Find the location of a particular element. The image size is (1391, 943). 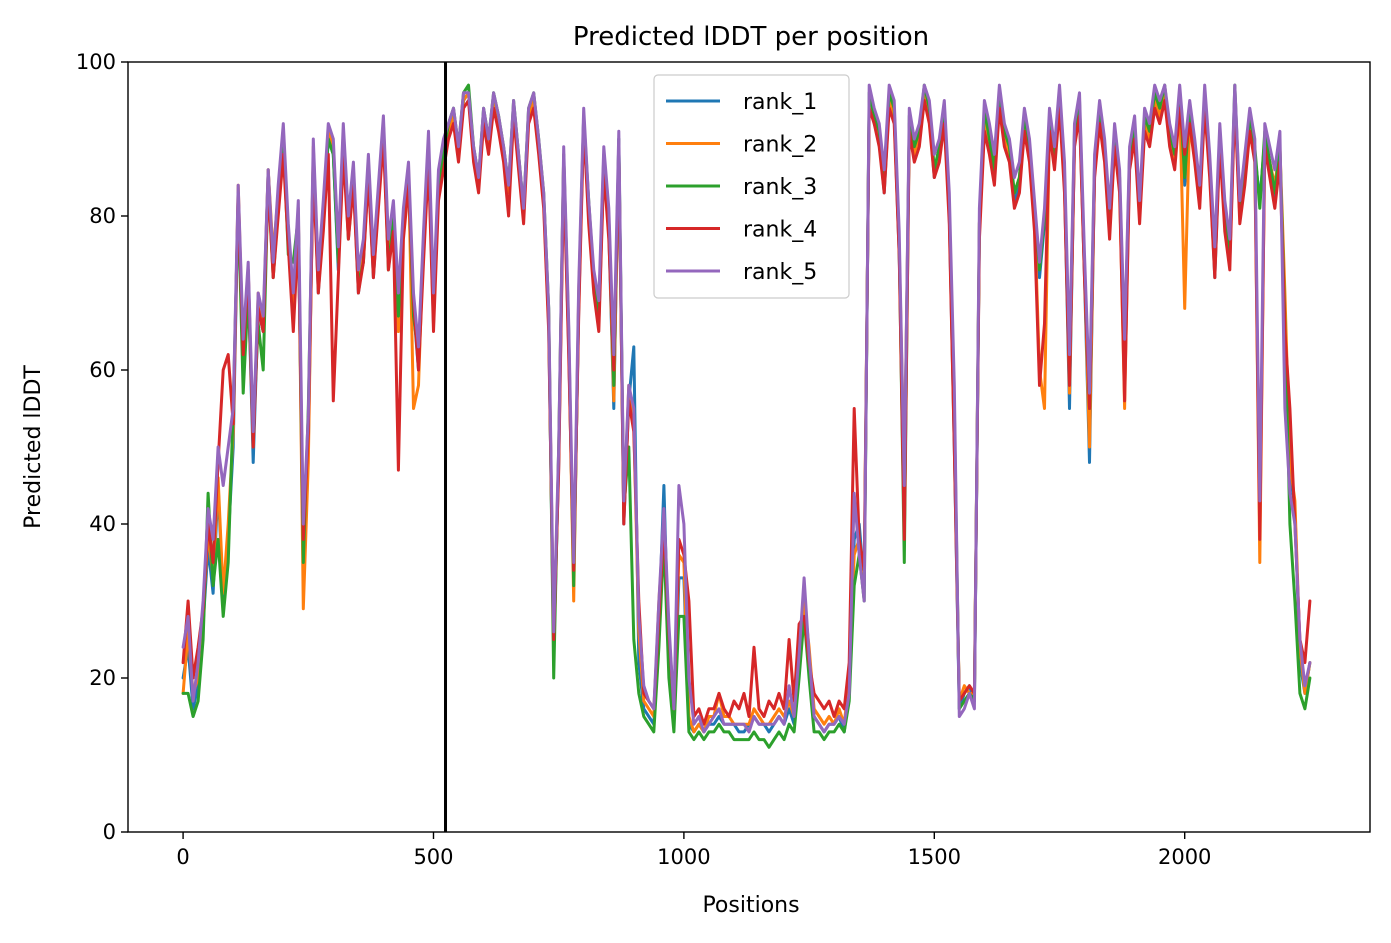

x-axis: 0 500 1000 1500 2000 is located at coordinates (693, 850).